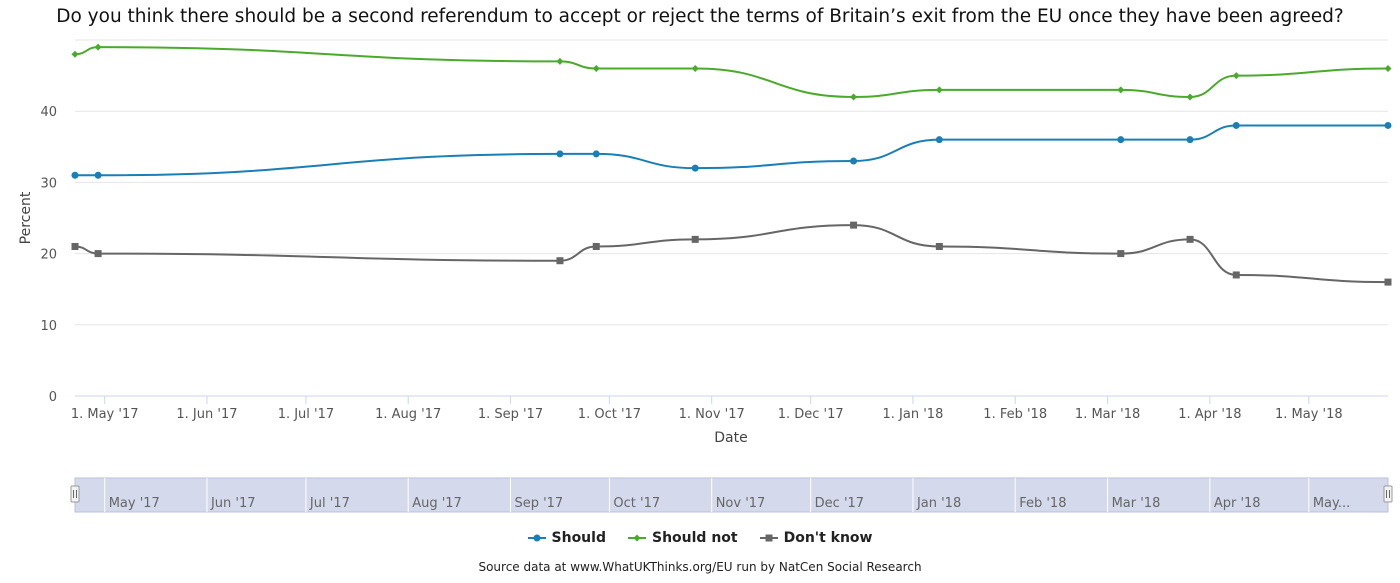 The width and height of the screenshot is (1400, 583). I want to click on navigator-handle-left, so click(75, 494).